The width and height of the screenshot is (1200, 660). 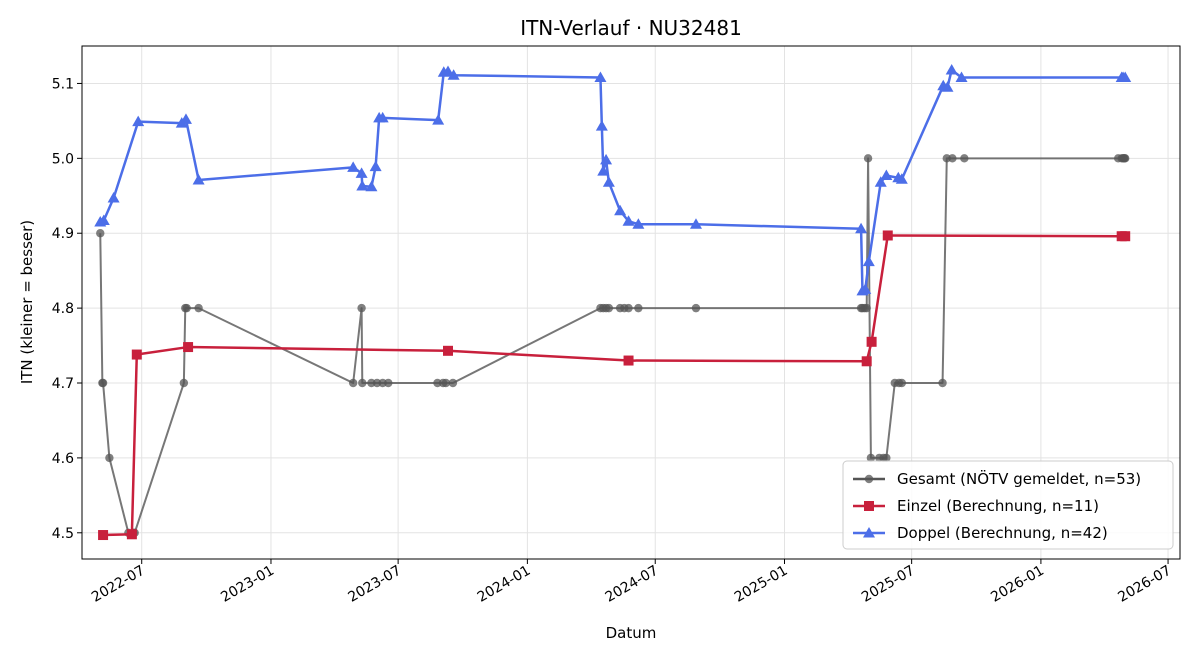 I want to click on y-axis-label: ITN (kleiner = besser), so click(x=27, y=302).